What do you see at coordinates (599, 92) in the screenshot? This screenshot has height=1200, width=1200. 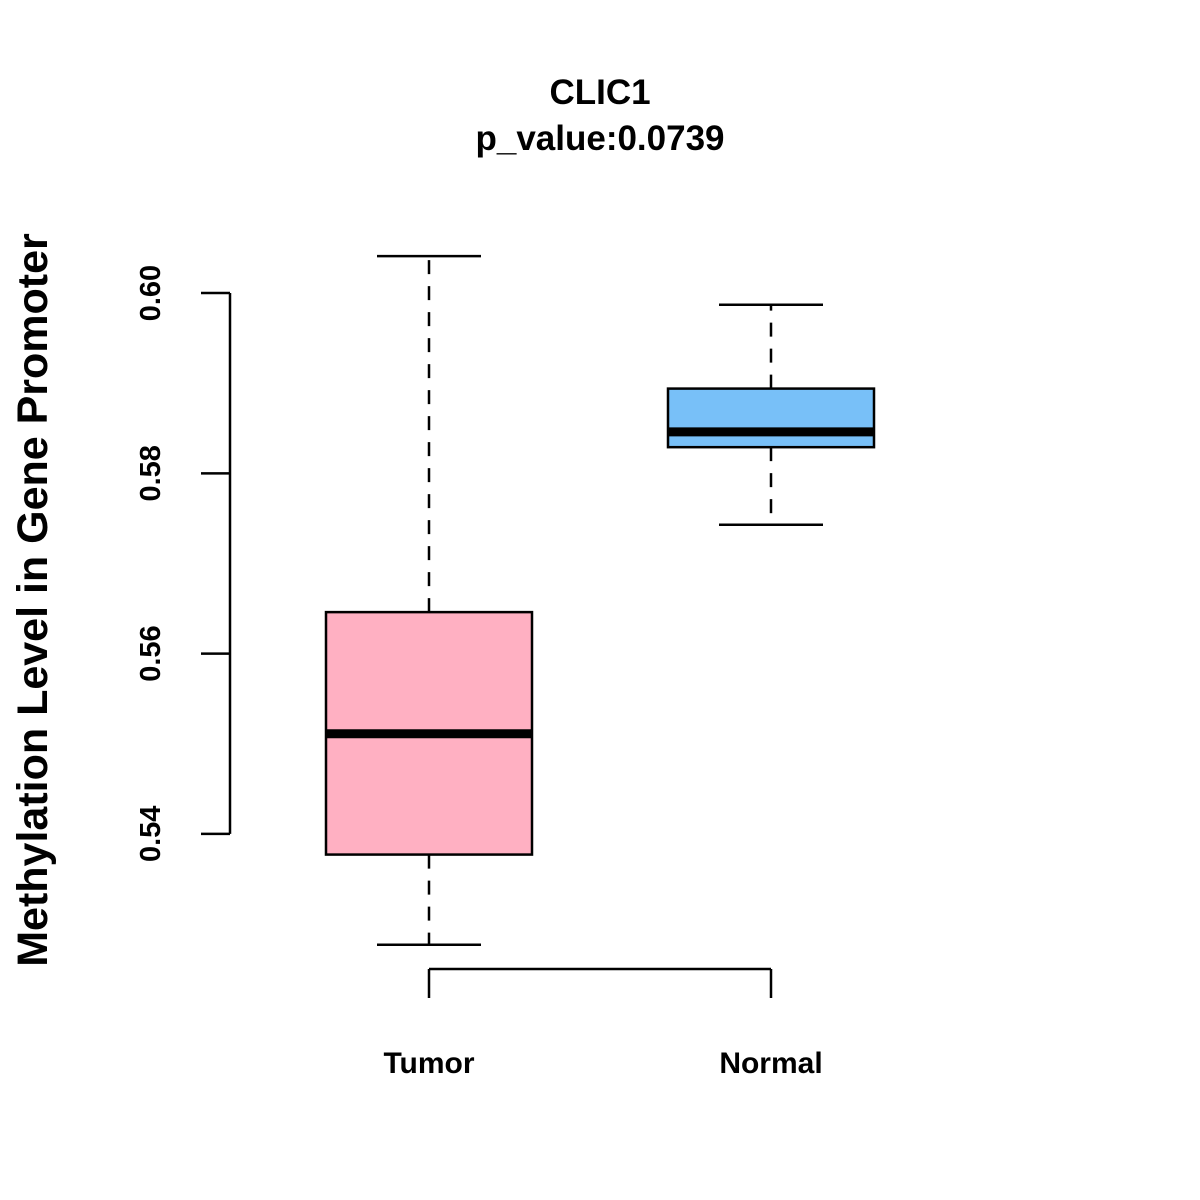 I see `chart-title: CLIC1` at bounding box center [599, 92].